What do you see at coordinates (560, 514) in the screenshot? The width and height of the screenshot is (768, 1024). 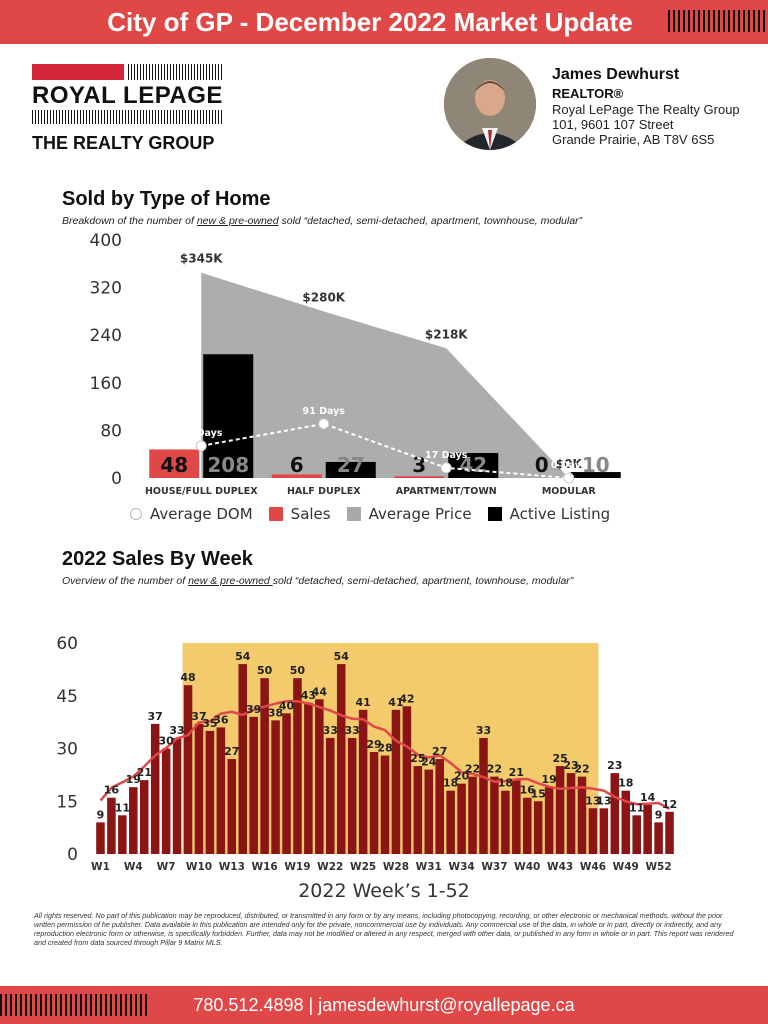 I see `legend-active-label: Active Listing` at bounding box center [560, 514].